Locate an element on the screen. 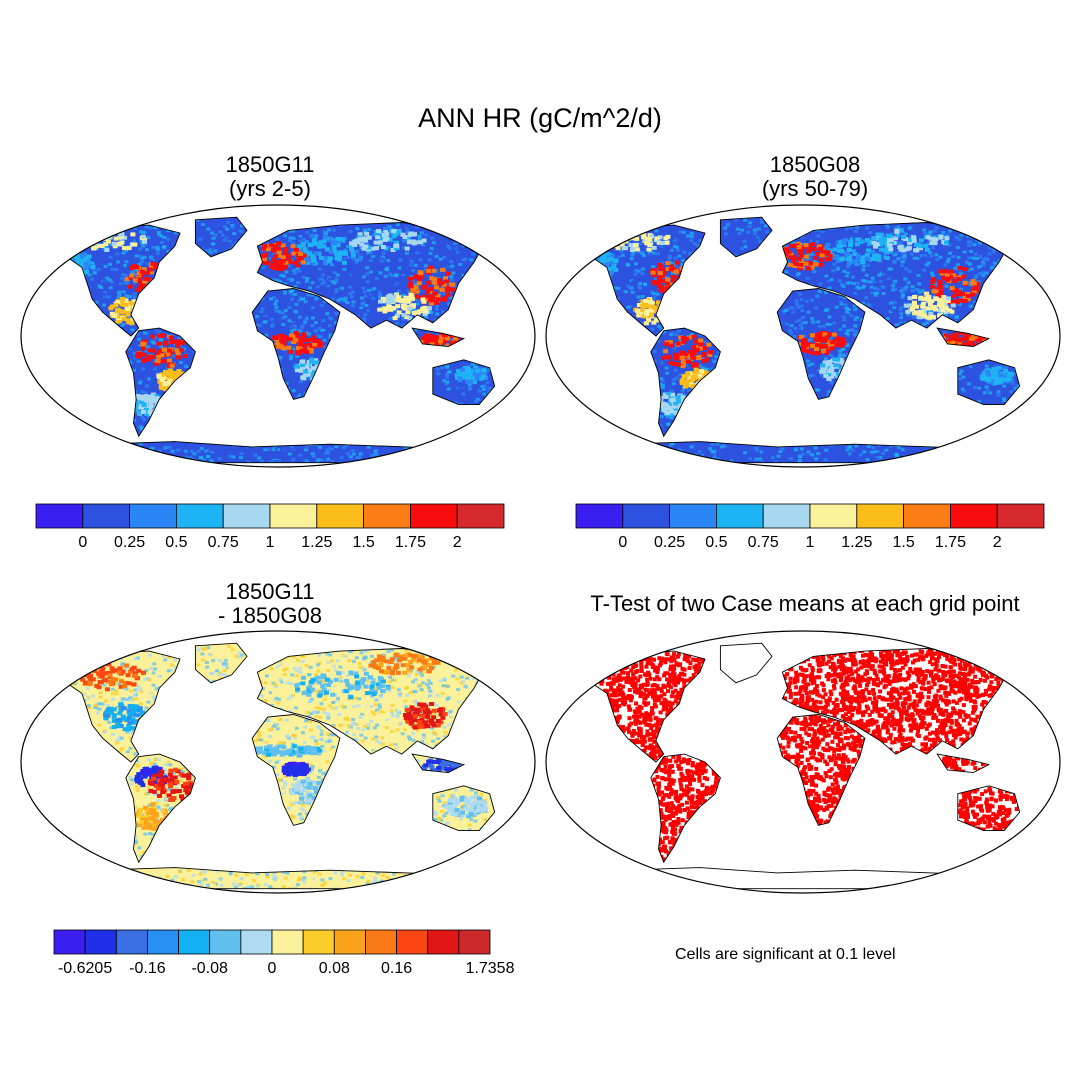  p3-colorbar-tick-label: 1.7358 is located at coordinates (490, 968).